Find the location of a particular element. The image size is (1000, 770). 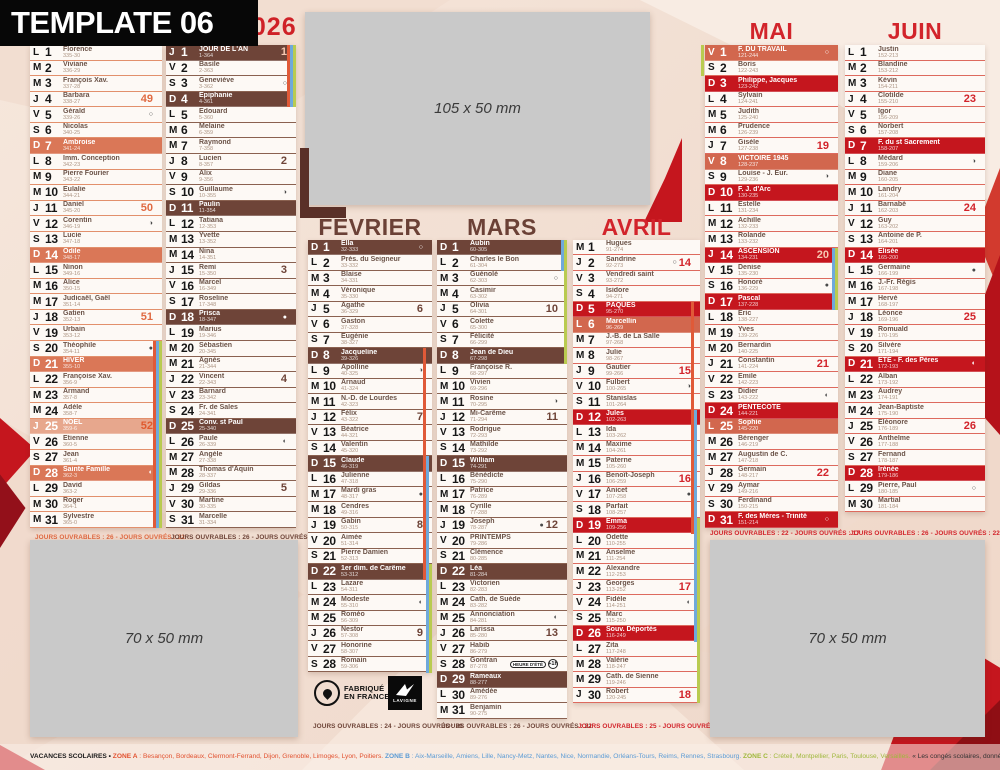

day-right: 15 is located at coordinates (689, 371).